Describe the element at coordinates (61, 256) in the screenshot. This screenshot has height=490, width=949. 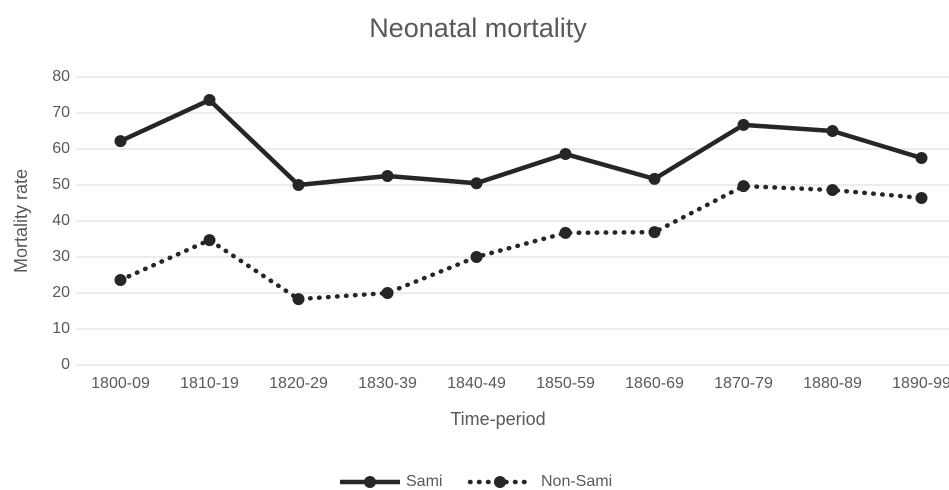
I see `y-tick-label: 30` at that location.